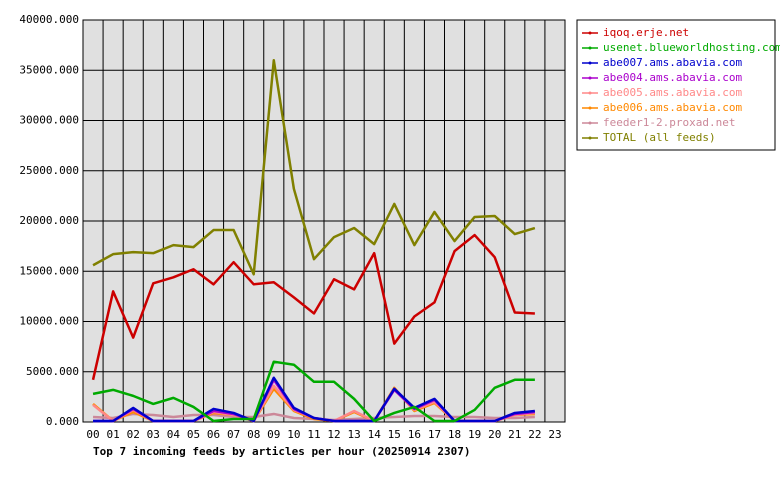  Describe the element at coordinates (313, 434) in the screenshot. I see `x-tick-label: 11` at that location.